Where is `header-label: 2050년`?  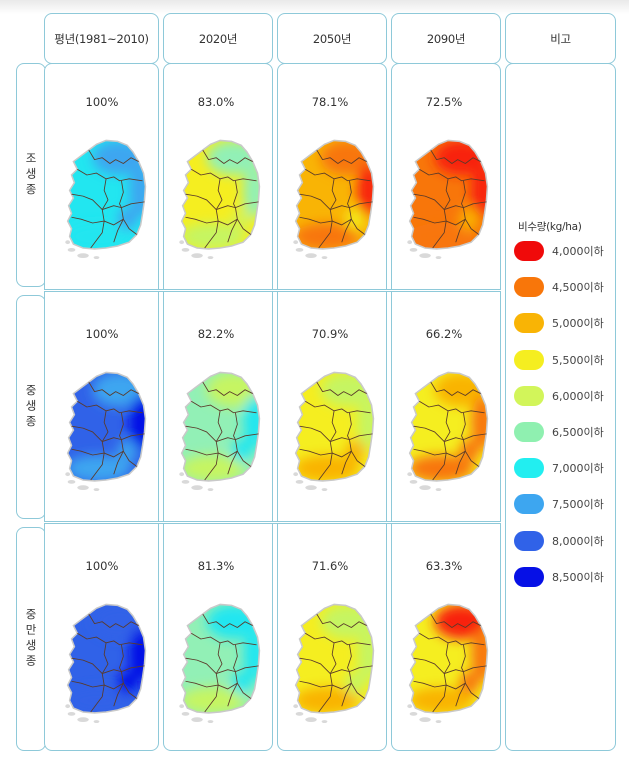 header-label: 2050년 is located at coordinates (332, 38).